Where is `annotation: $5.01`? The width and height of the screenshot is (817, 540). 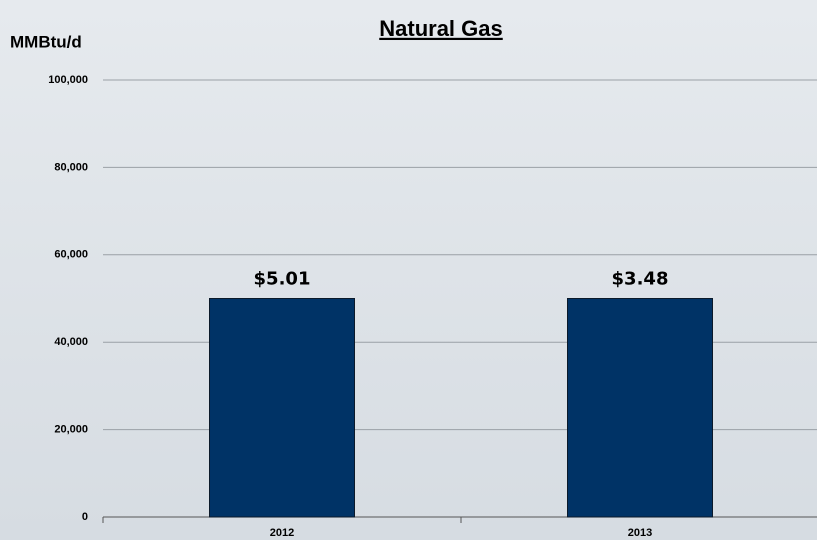 annotation: $5.01 is located at coordinates (282, 279).